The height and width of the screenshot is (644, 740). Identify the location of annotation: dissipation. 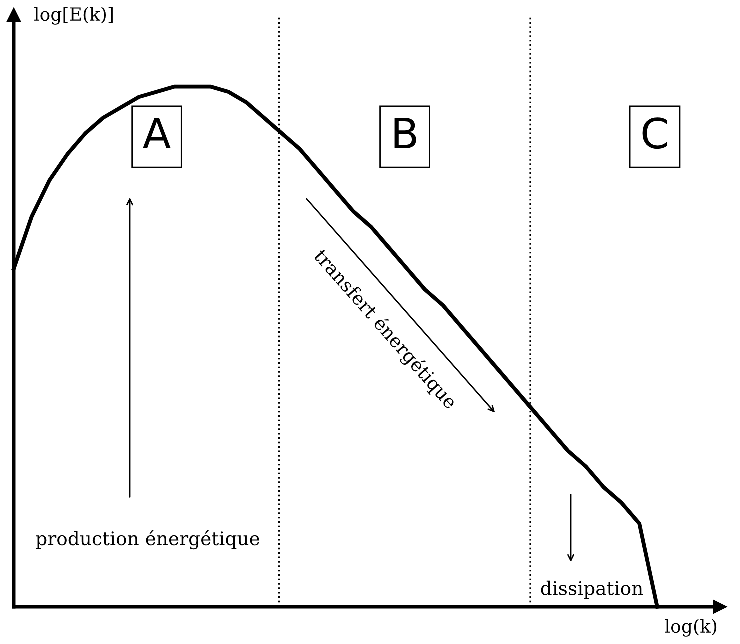
(592, 590).